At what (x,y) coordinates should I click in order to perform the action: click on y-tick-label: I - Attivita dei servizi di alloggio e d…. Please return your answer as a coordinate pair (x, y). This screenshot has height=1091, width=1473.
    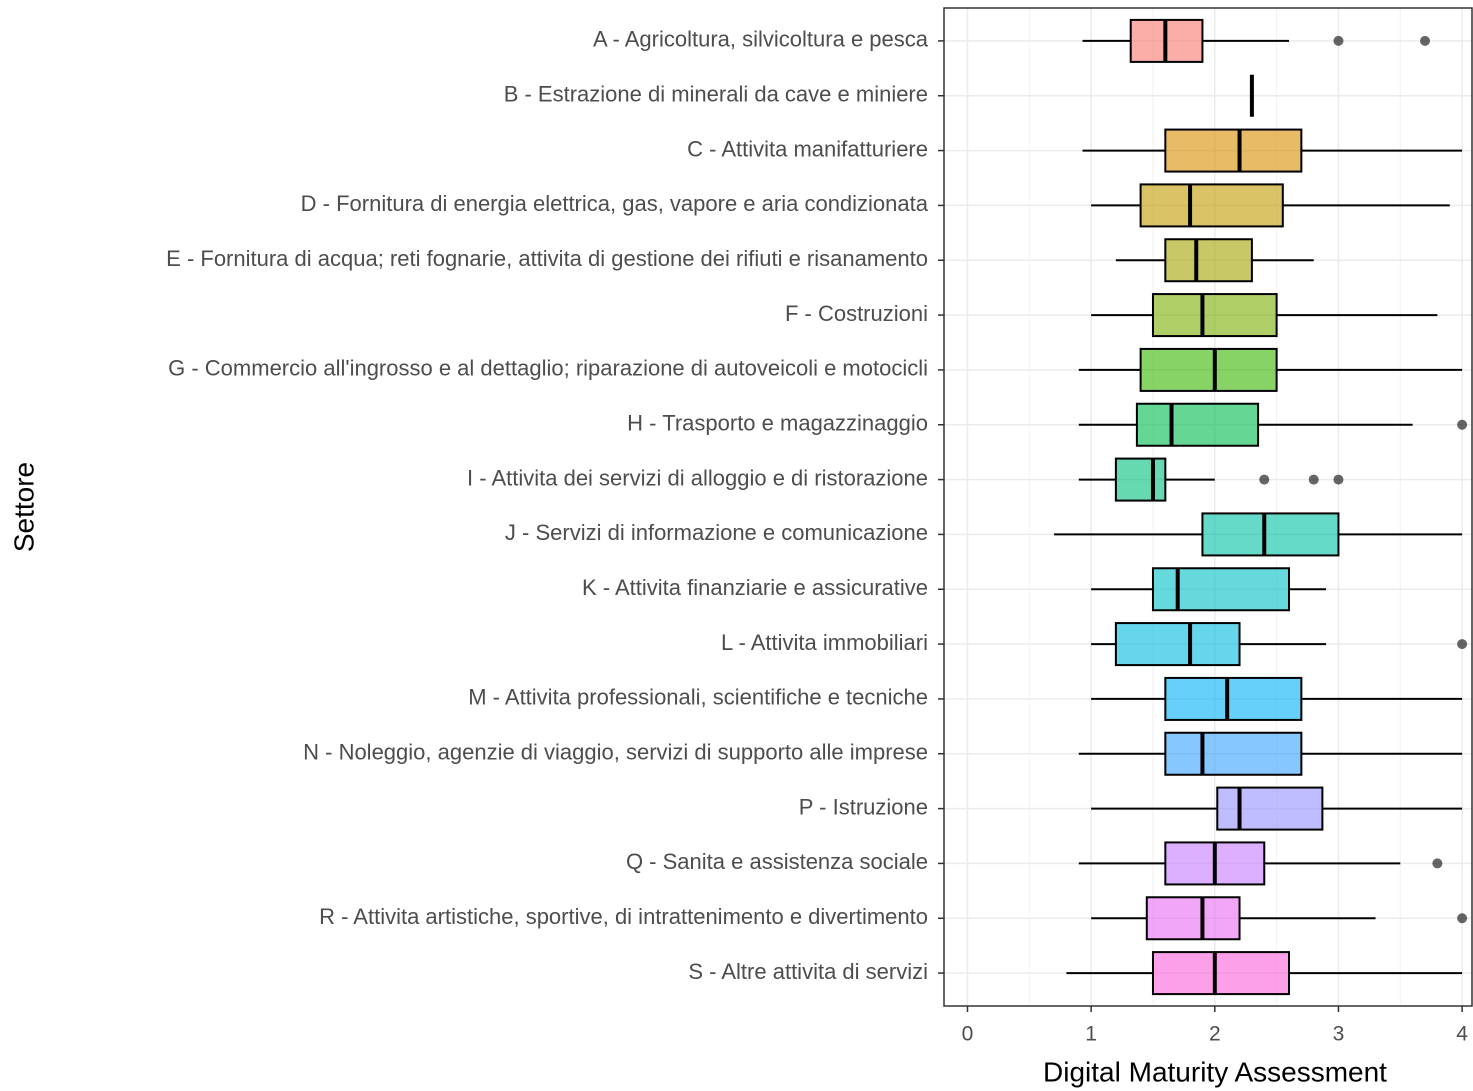
    Looking at the image, I should click on (697, 477).